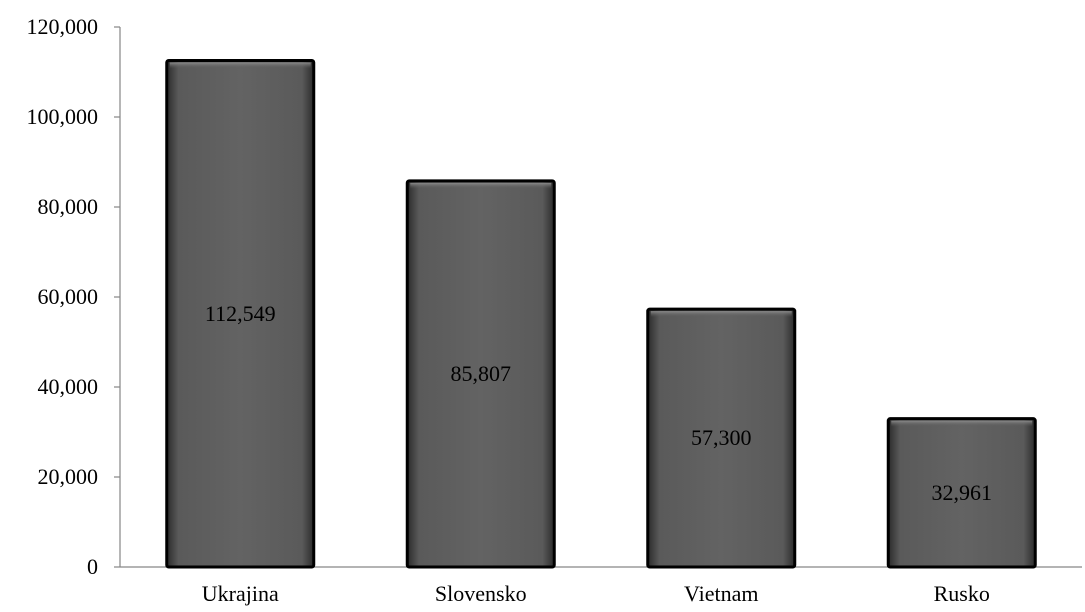 The image size is (1085, 612). What do you see at coordinates (481, 593) in the screenshot?
I see `x-tick-label: Slovensko` at bounding box center [481, 593].